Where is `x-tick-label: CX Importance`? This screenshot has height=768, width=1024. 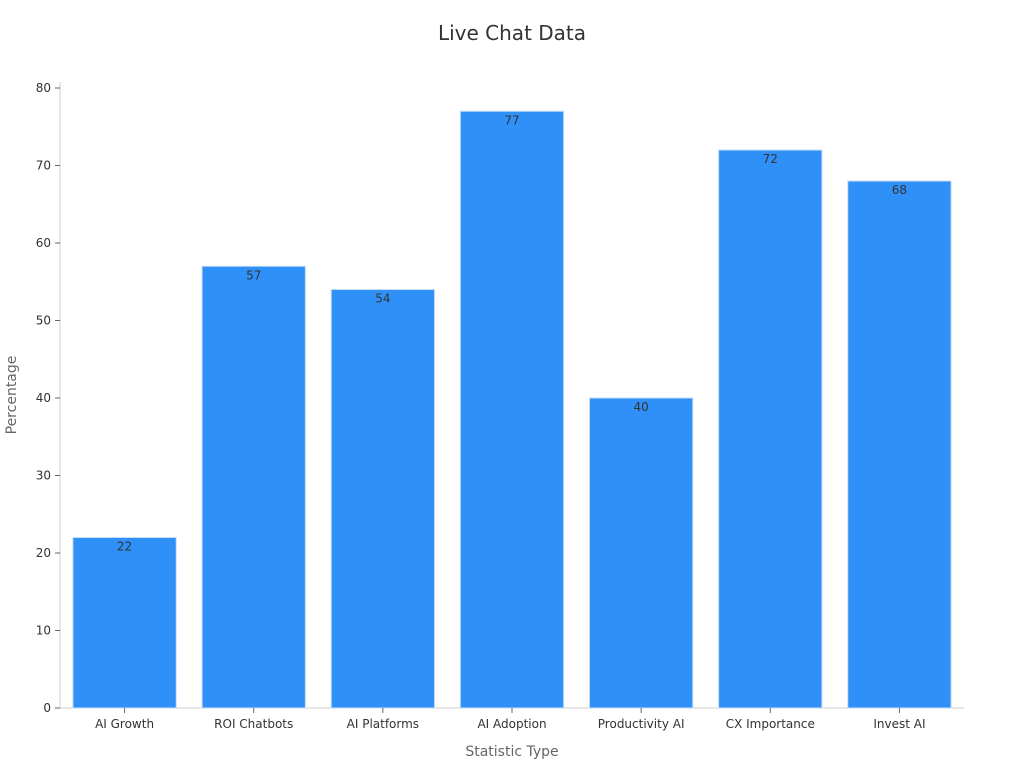
x-tick-label: CX Importance is located at coordinates (770, 724).